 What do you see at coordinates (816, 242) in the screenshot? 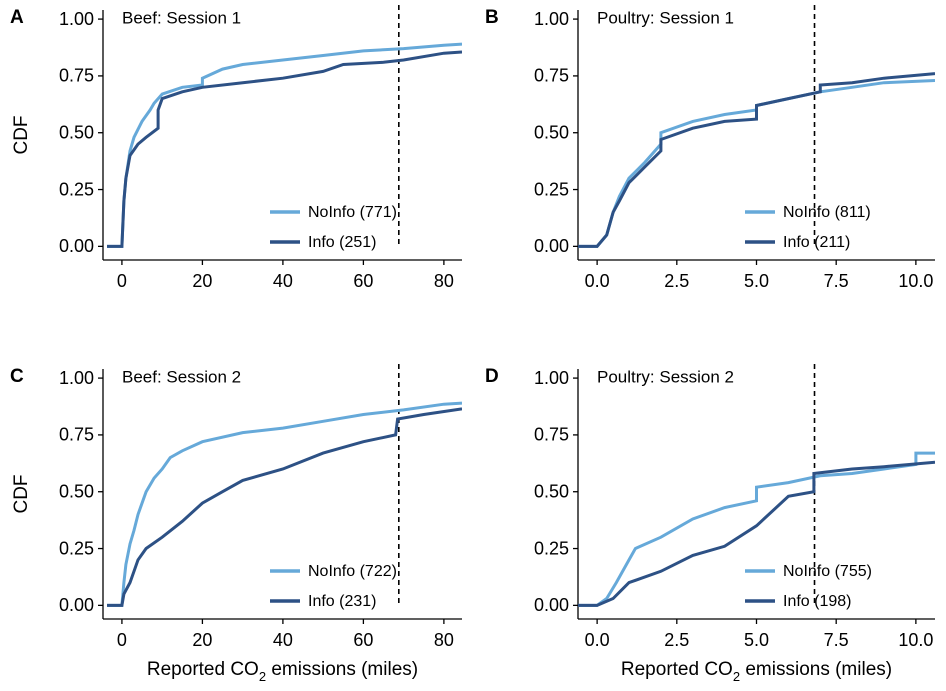
I see `legend-label: Info (211)` at bounding box center [816, 242].